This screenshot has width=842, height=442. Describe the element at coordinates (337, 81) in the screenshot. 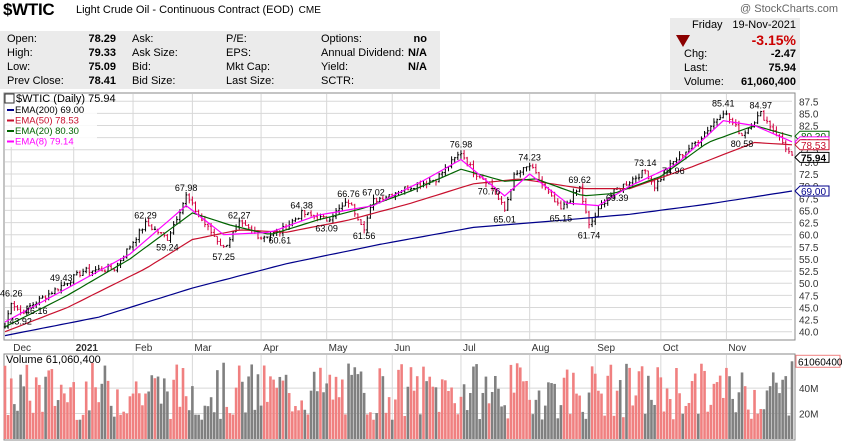

I see `sctr-label: SCTR:` at that location.